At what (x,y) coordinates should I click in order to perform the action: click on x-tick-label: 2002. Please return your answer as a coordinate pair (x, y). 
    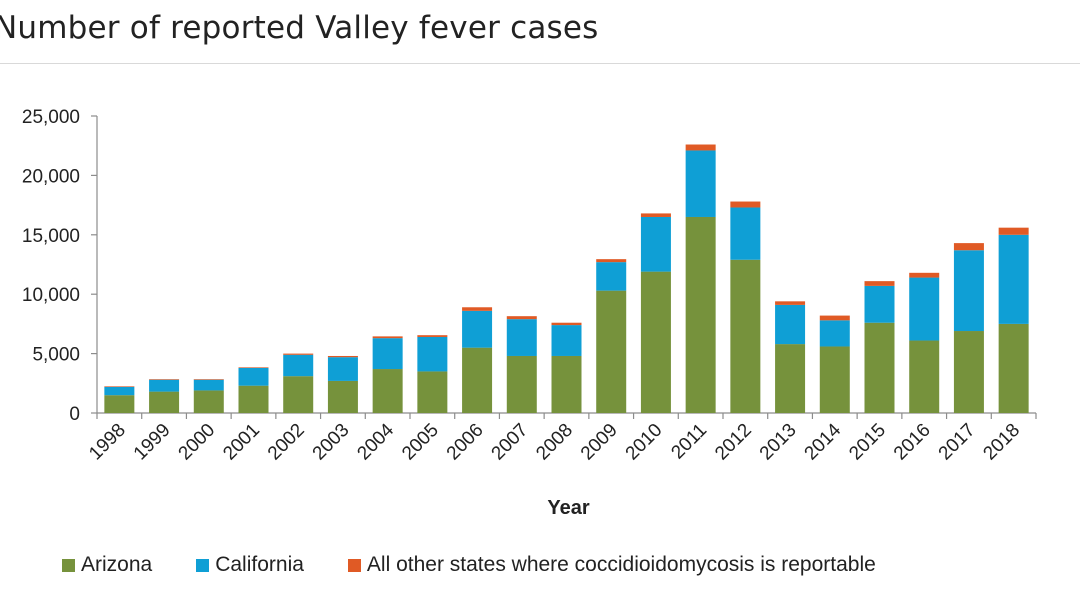
    Looking at the image, I should click on (286, 442).